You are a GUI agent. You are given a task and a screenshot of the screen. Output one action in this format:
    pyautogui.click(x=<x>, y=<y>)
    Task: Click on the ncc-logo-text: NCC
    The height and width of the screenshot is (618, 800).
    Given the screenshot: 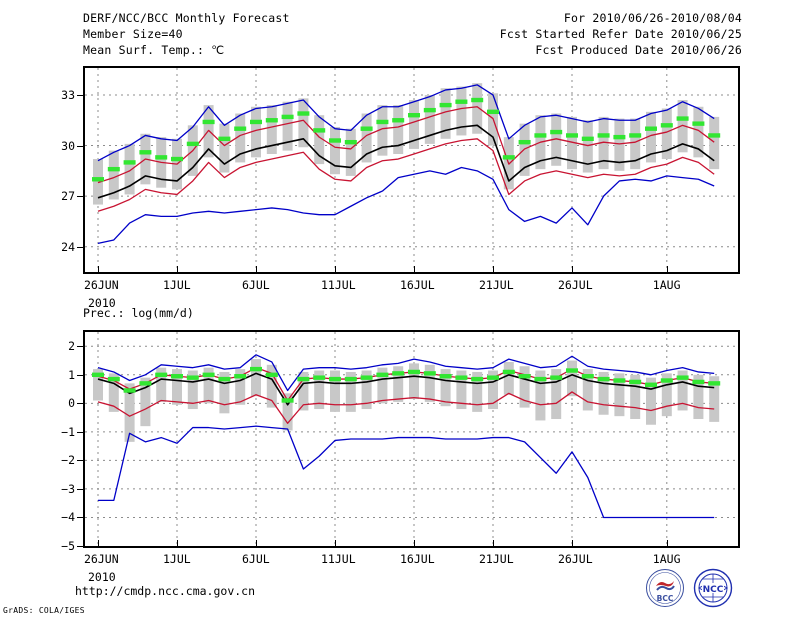 What is the action you would take?
    pyautogui.click(x=713, y=590)
    